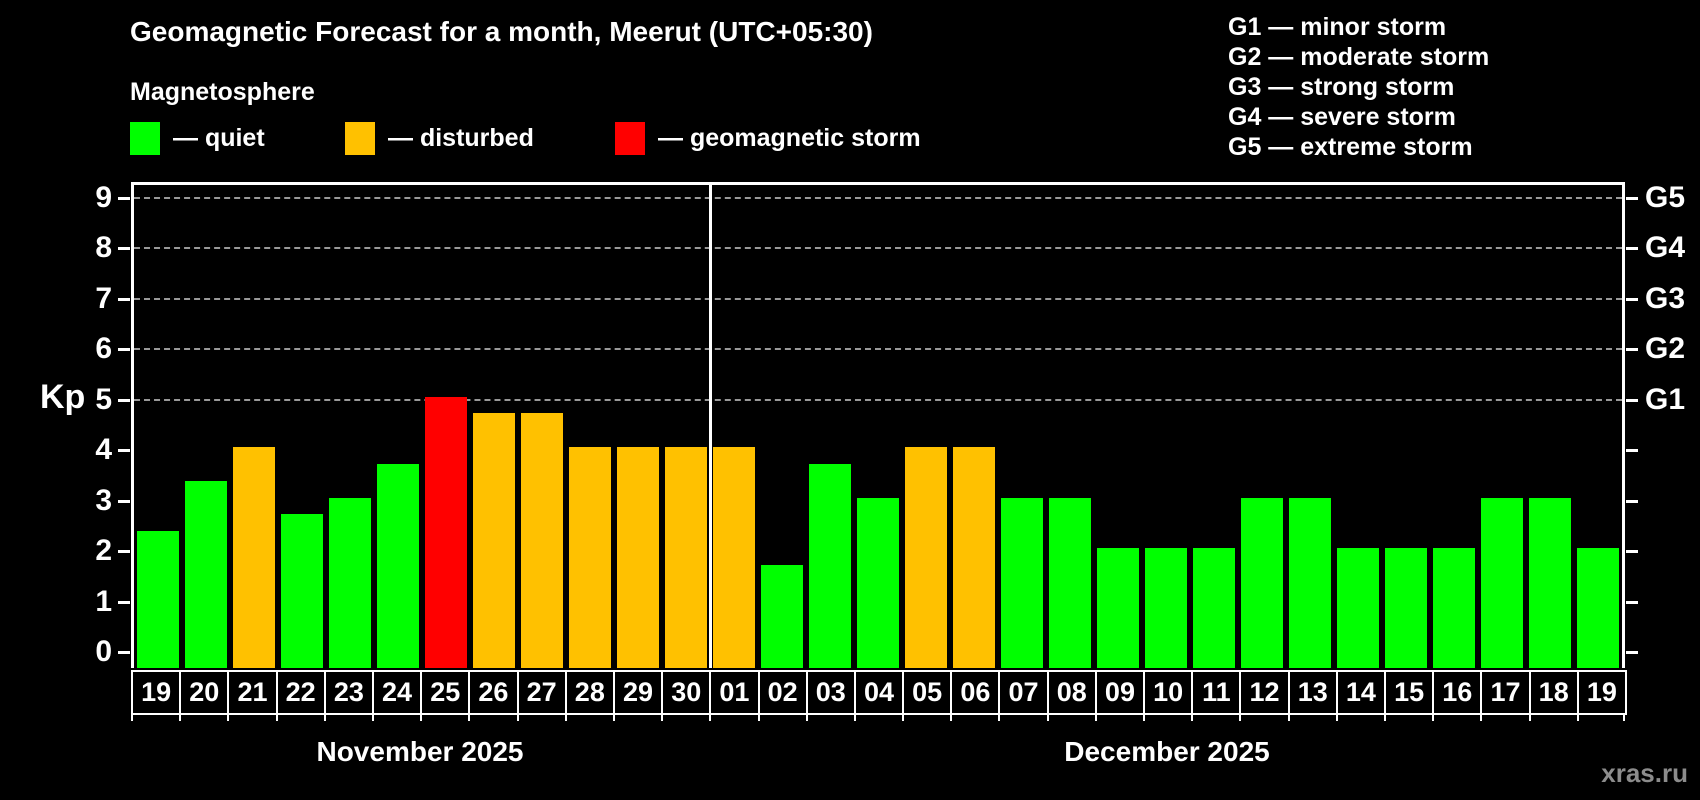  What do you see at coordinates (878, 298) in the screenshot?
I see `gridline-kp7` at bounding box center [878, 298].